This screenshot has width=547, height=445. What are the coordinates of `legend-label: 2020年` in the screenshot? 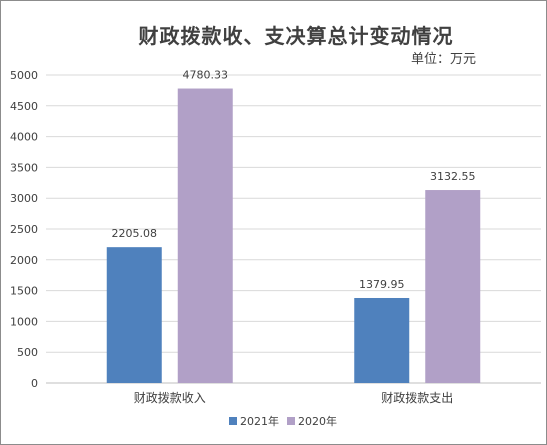 It's located at (317, 421).